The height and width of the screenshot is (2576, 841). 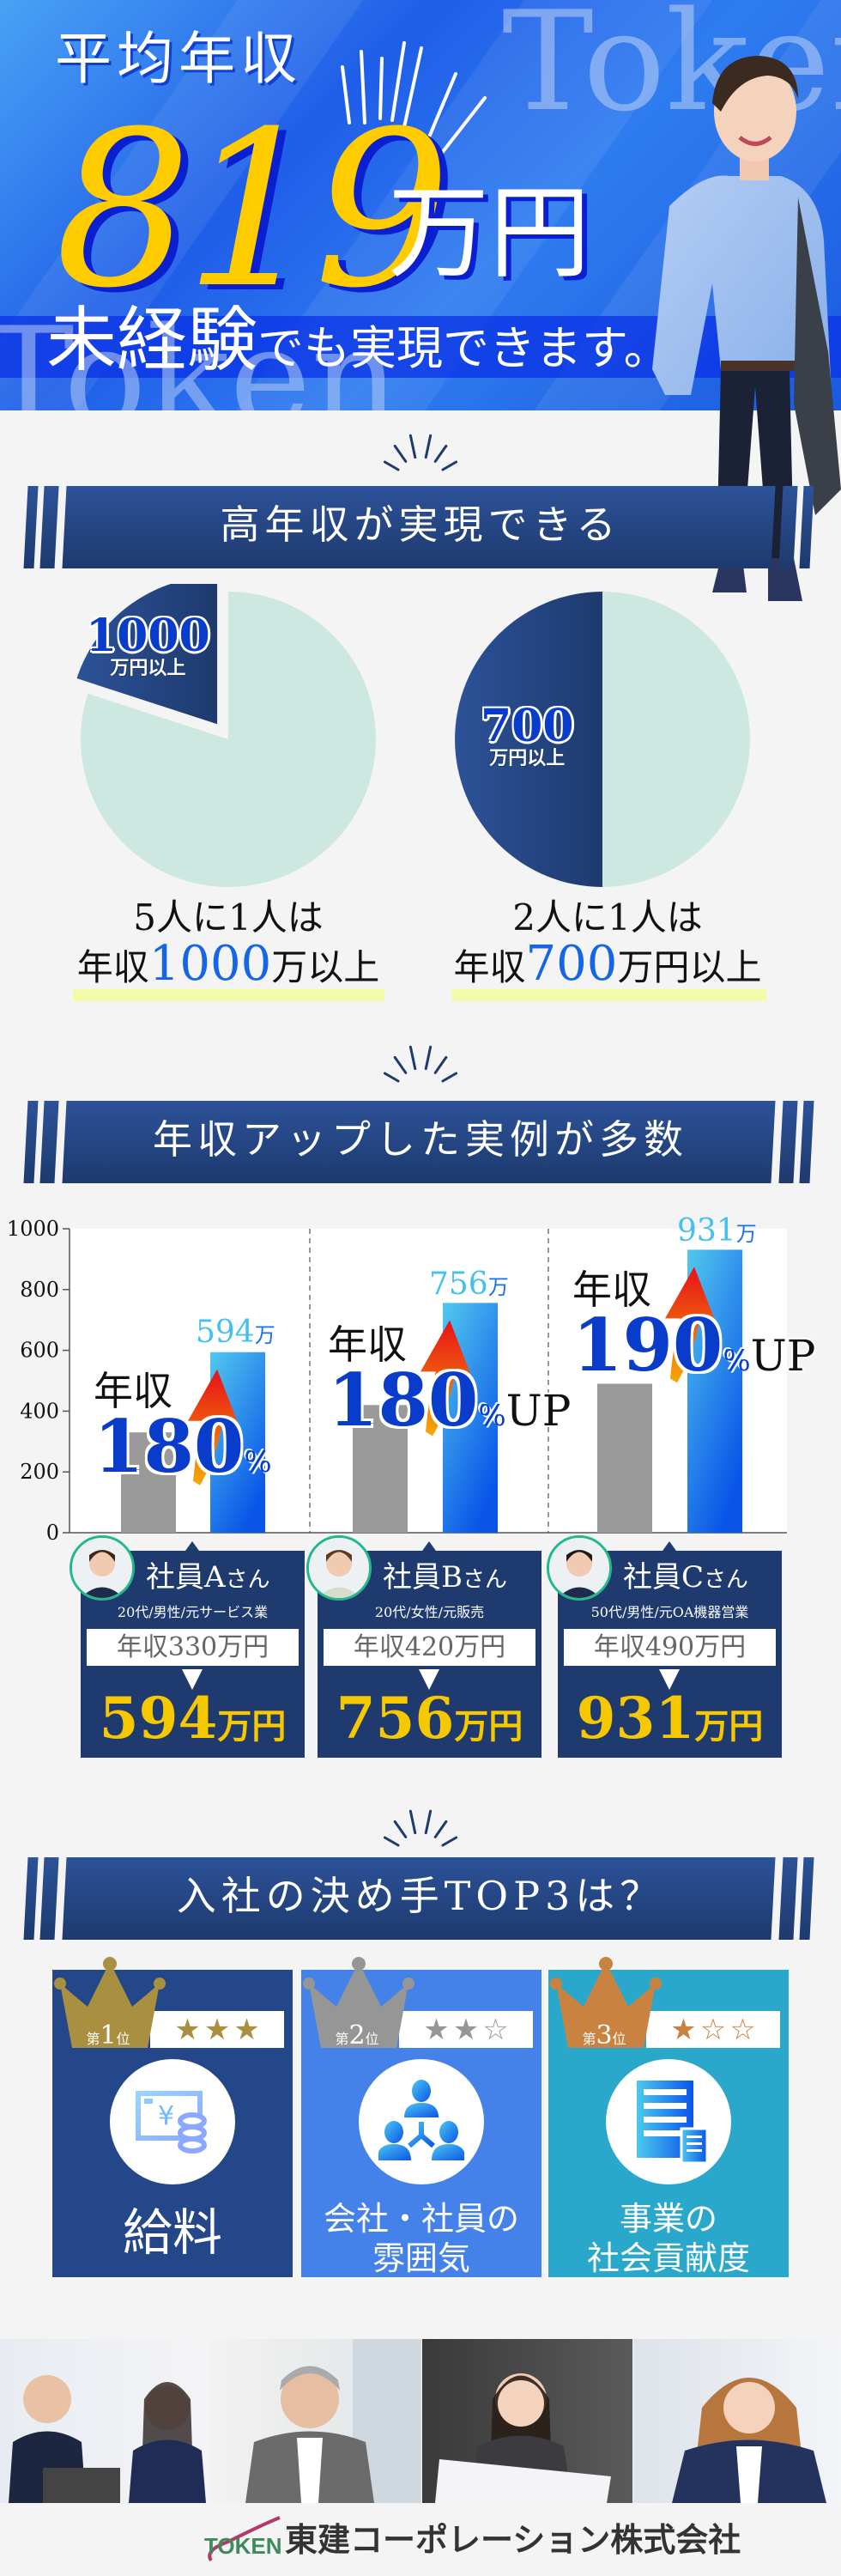 I want to click on rank-label: 会社・社員の 雰囲気, so click(x=421, y=2239).